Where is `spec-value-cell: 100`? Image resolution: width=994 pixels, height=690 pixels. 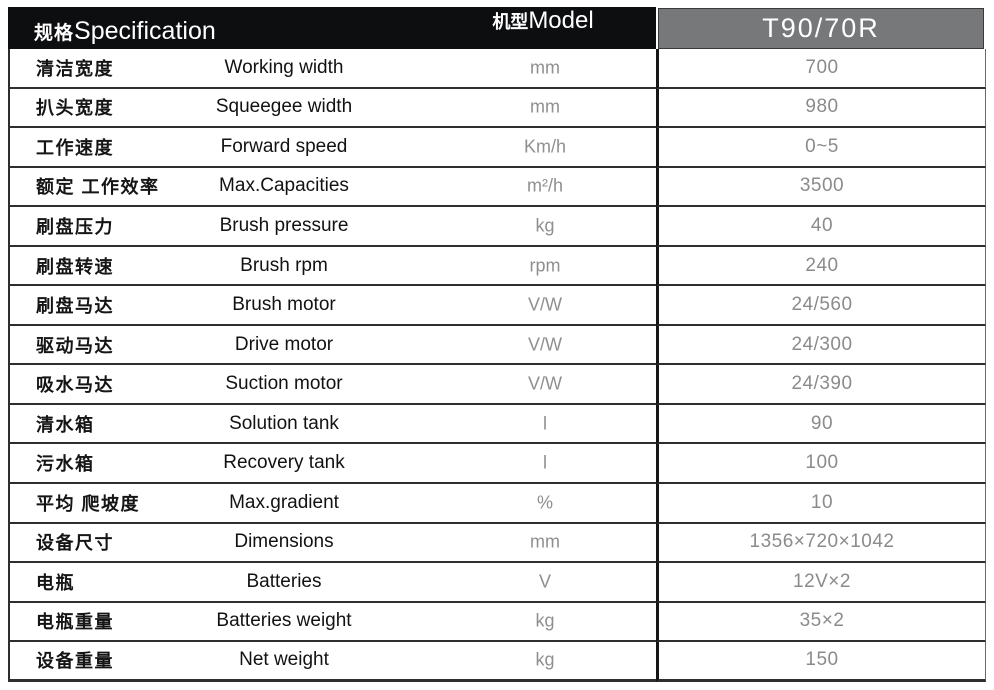
spec-value-cell: 100 is located at coordinates (821, 464).